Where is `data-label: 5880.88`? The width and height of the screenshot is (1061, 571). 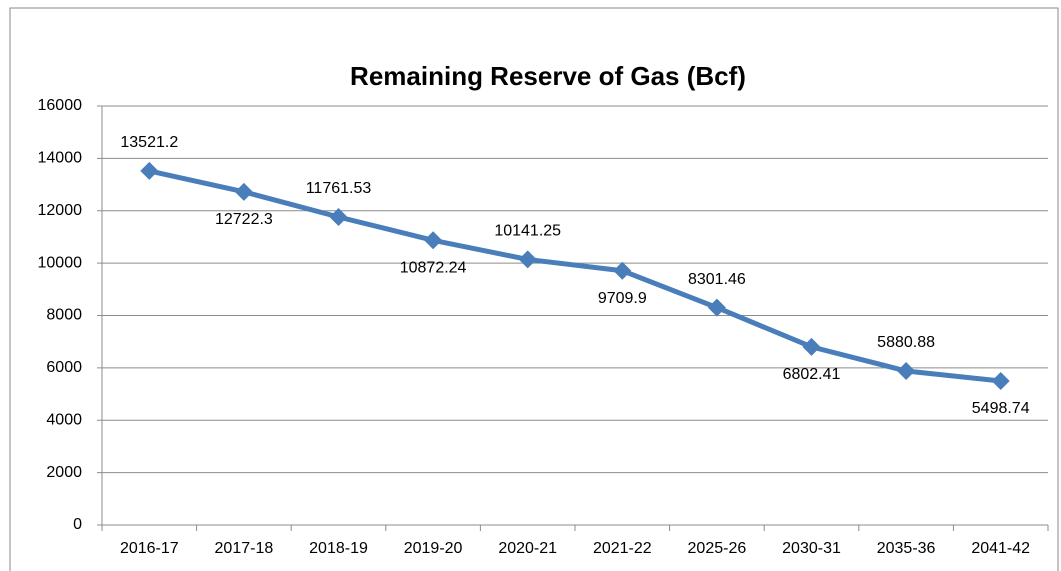
data-label: 5880.88 is located at coordinates (906, 342).